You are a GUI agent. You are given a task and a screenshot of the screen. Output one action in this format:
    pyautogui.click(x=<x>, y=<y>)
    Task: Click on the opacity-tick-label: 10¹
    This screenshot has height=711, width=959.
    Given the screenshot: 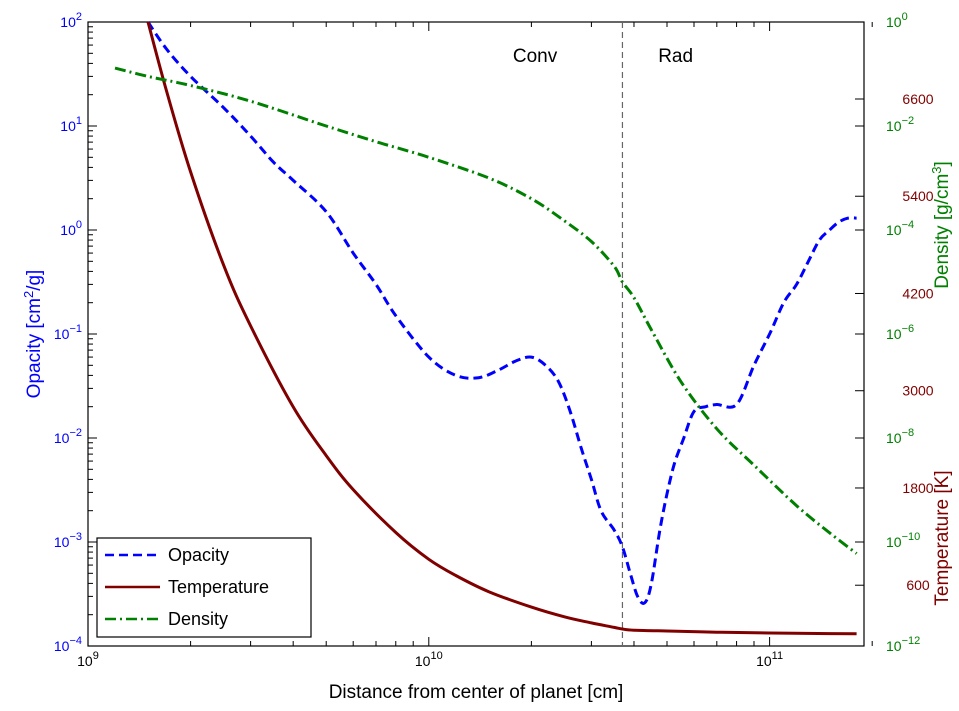 What is the action you would take?
    pyautogui.click(x=71, y=124)
    